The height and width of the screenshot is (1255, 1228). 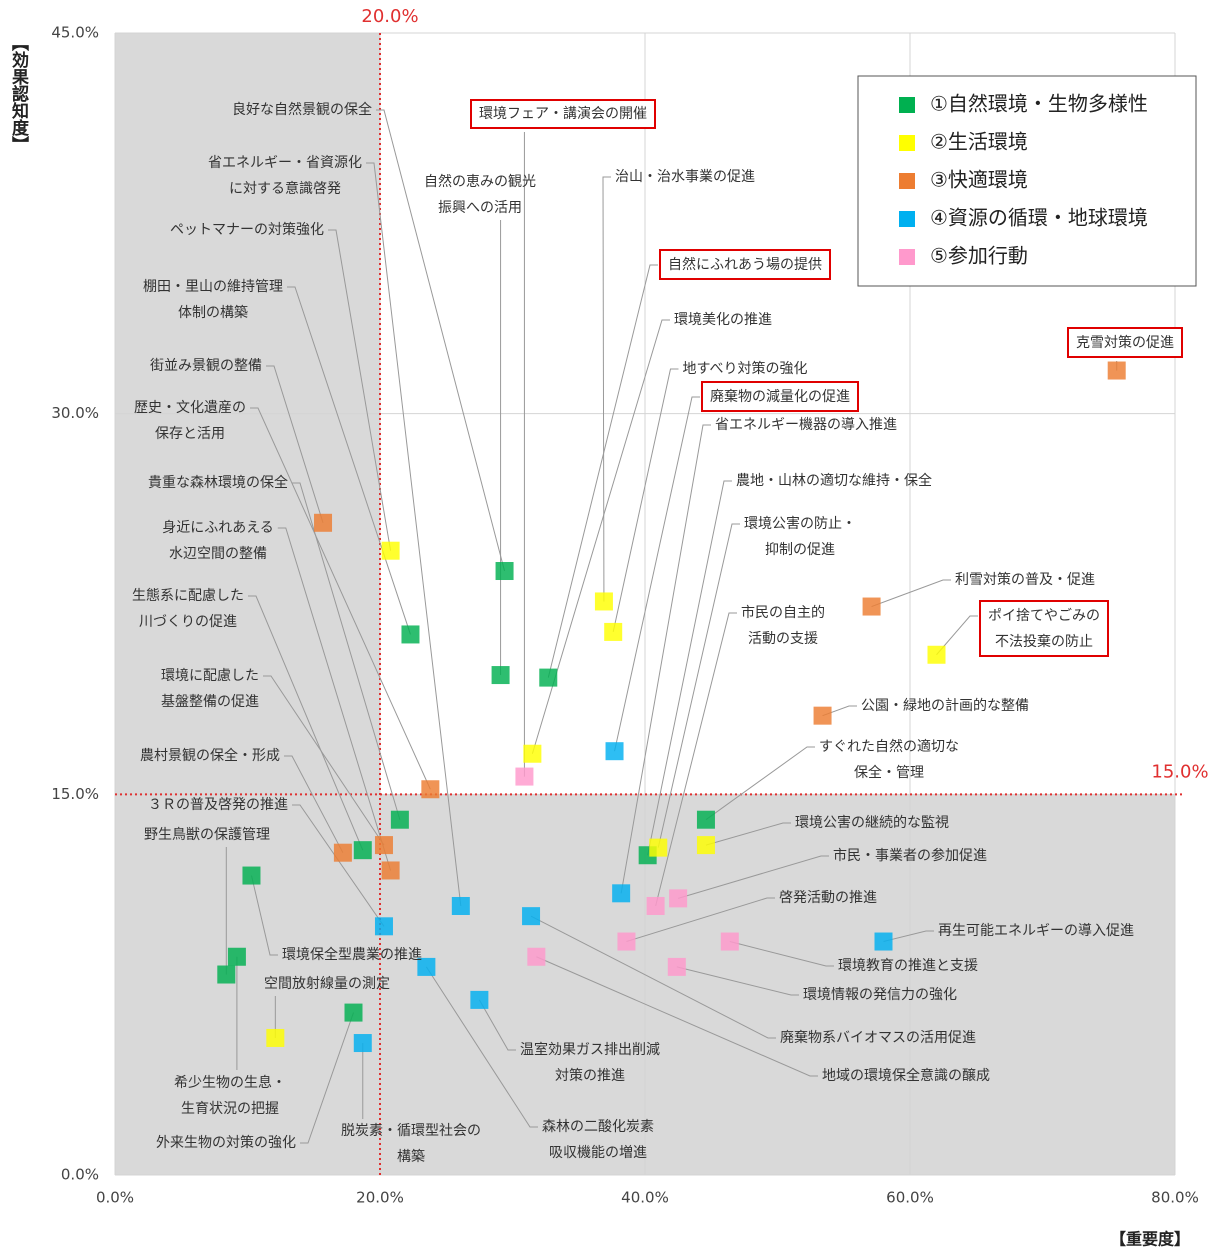 I want to click on point-label: 環境保全型農業の推進, so click(x=352, y=954).